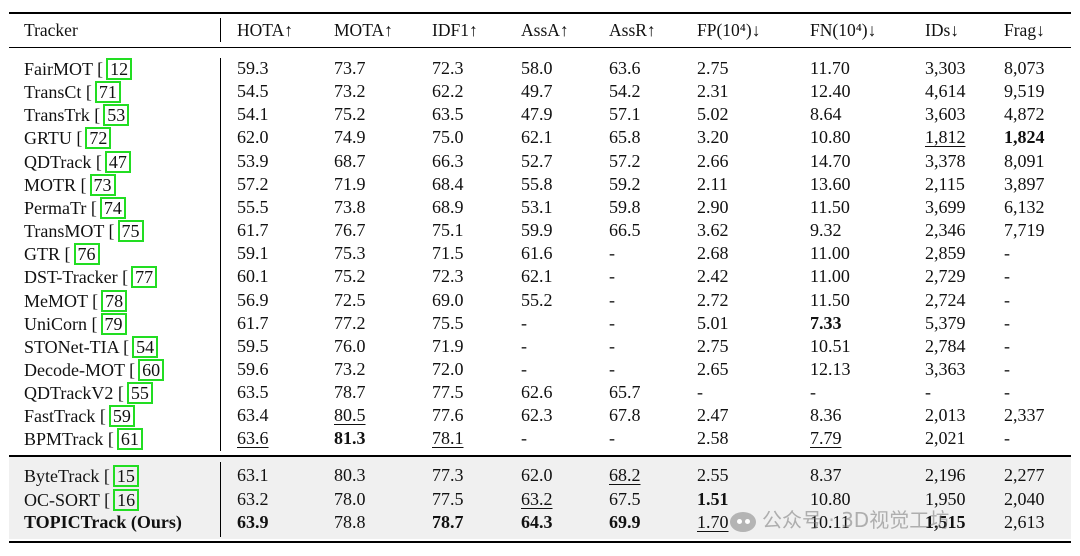  Describe the element at coordinates (144, 277) in the screenshot. I see `citation-link: 77` at that location.